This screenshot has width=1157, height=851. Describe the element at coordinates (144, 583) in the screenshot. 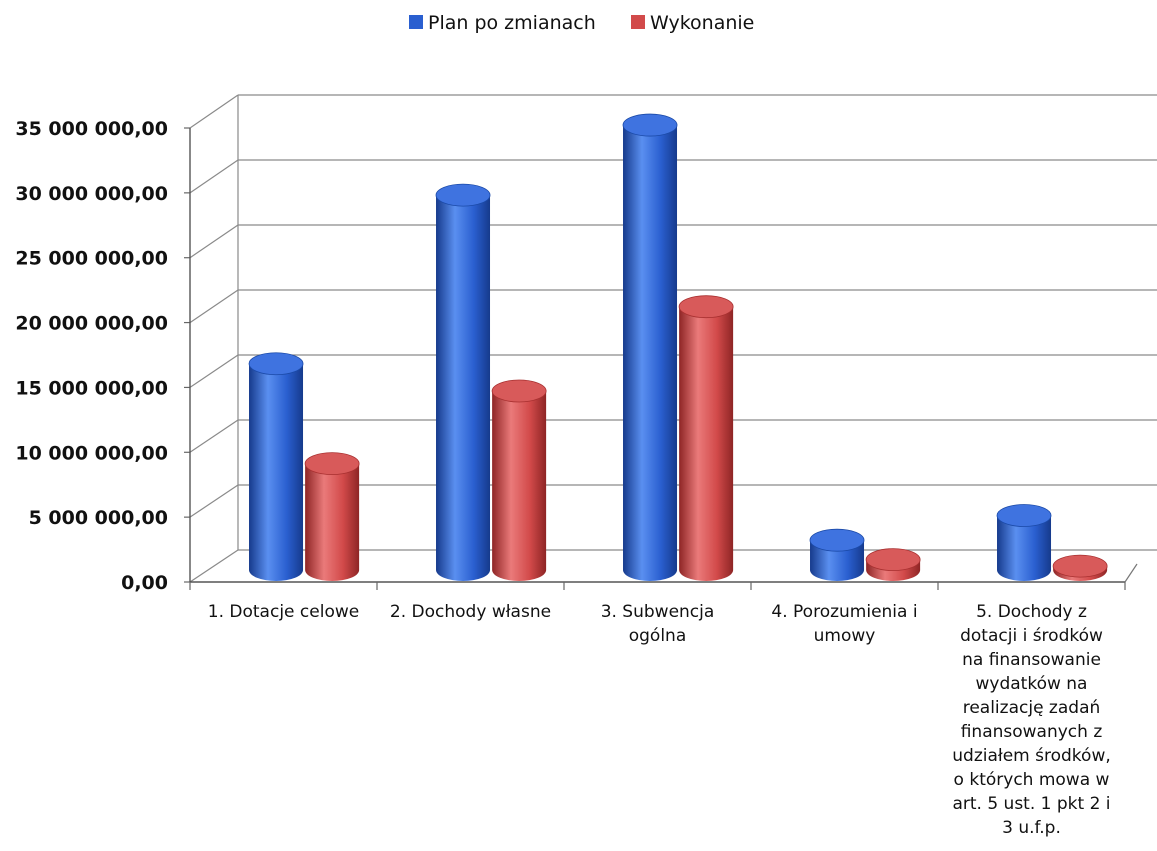

I see `y-tick-label: 0,00` at that location.